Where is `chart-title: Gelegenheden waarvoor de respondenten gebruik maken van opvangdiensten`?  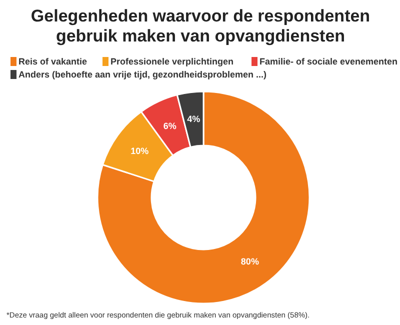
chart-title: Gelegenheden waarvoor de respondenten gebruik maken van opvangdiensten is located at coordinates (200, 26).